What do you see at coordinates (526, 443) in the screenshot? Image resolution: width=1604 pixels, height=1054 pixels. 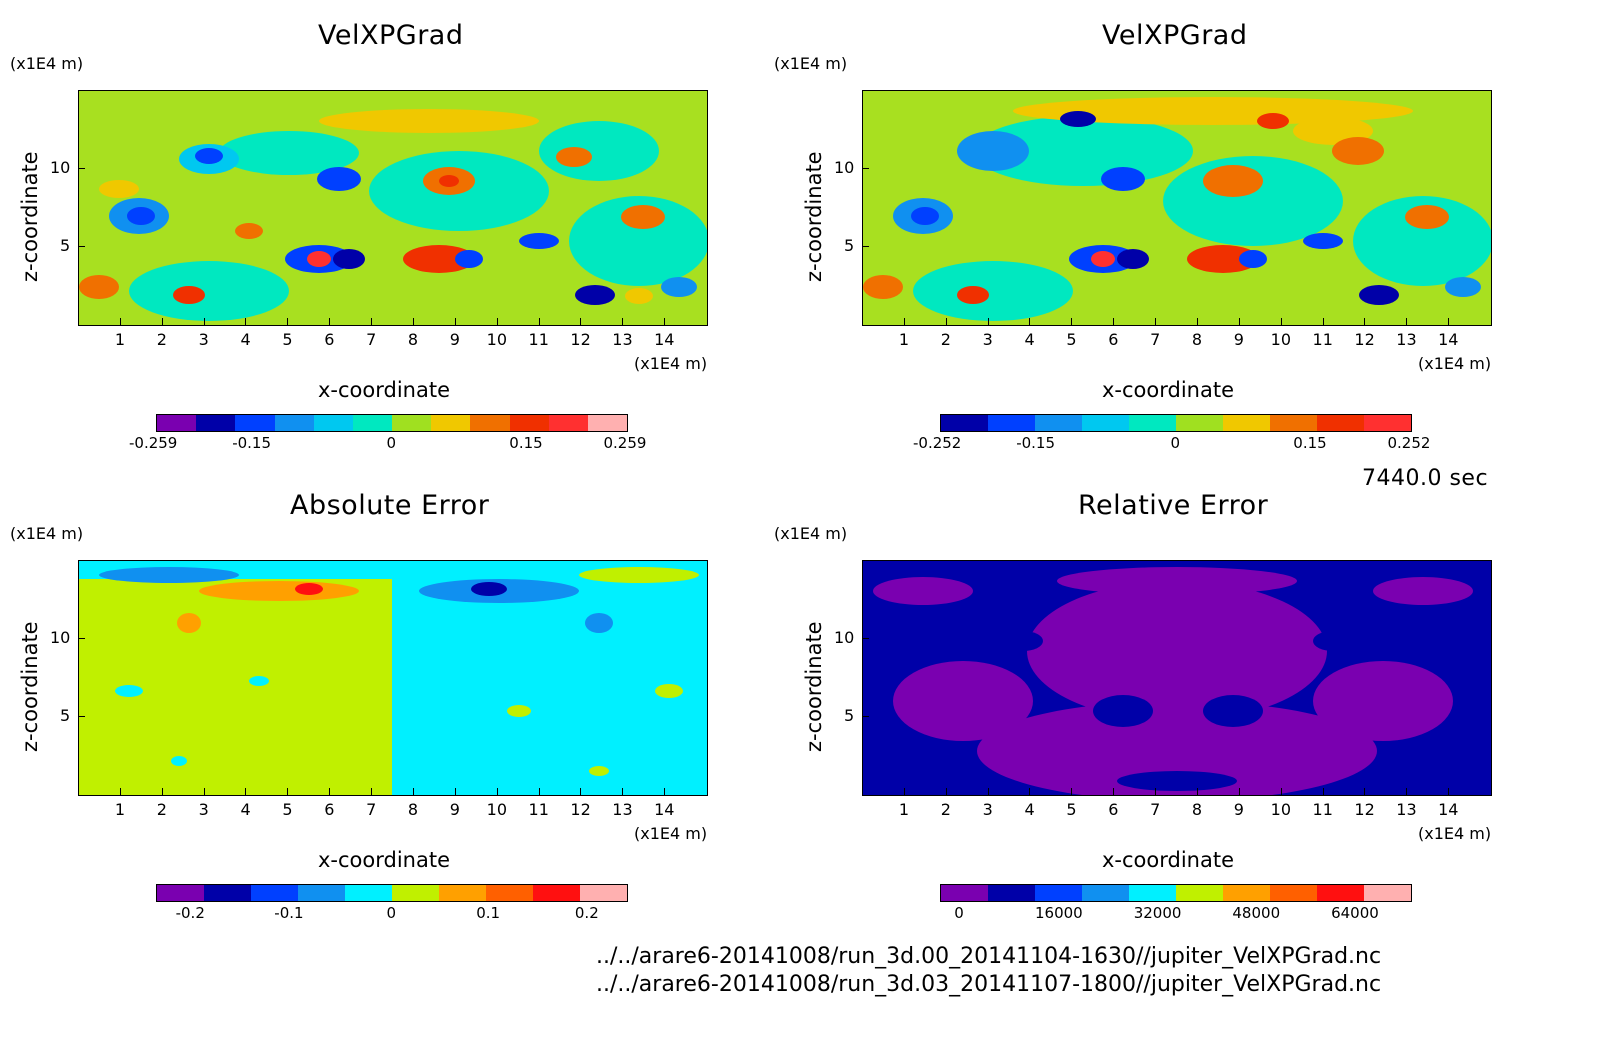 I see `colorbar-tick-label: 0.15` at bounding box center [526, 443].